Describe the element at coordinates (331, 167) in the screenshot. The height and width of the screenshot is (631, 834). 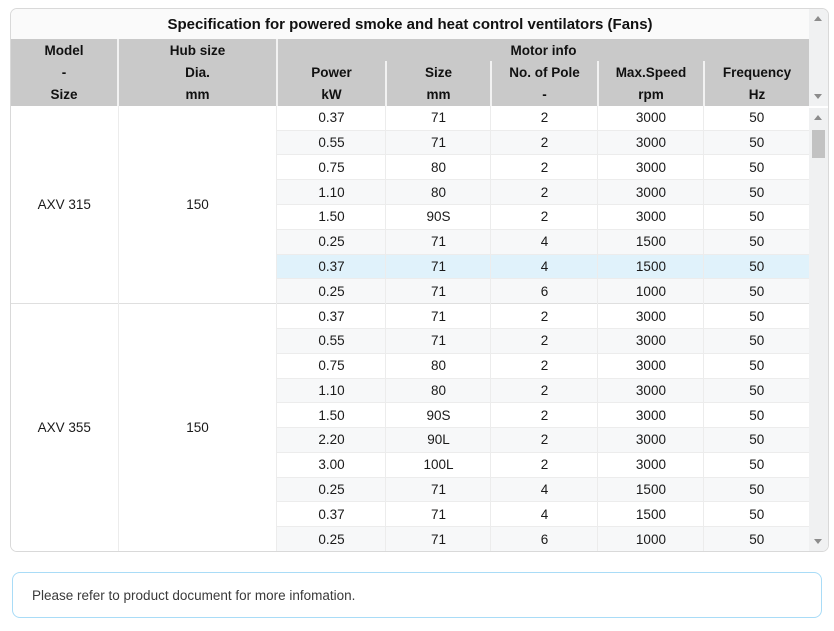
I see `power-cell: 0.75` at that location.